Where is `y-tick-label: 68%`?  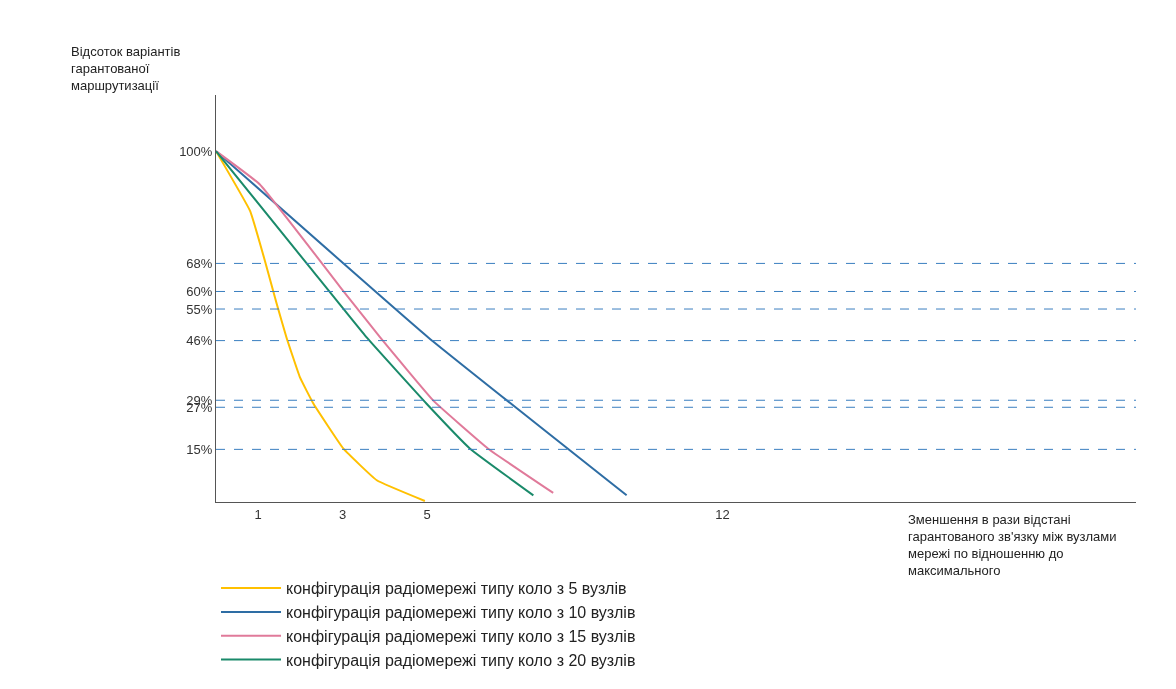
y-tick-label: 68% is located at coordinates (199, 263).